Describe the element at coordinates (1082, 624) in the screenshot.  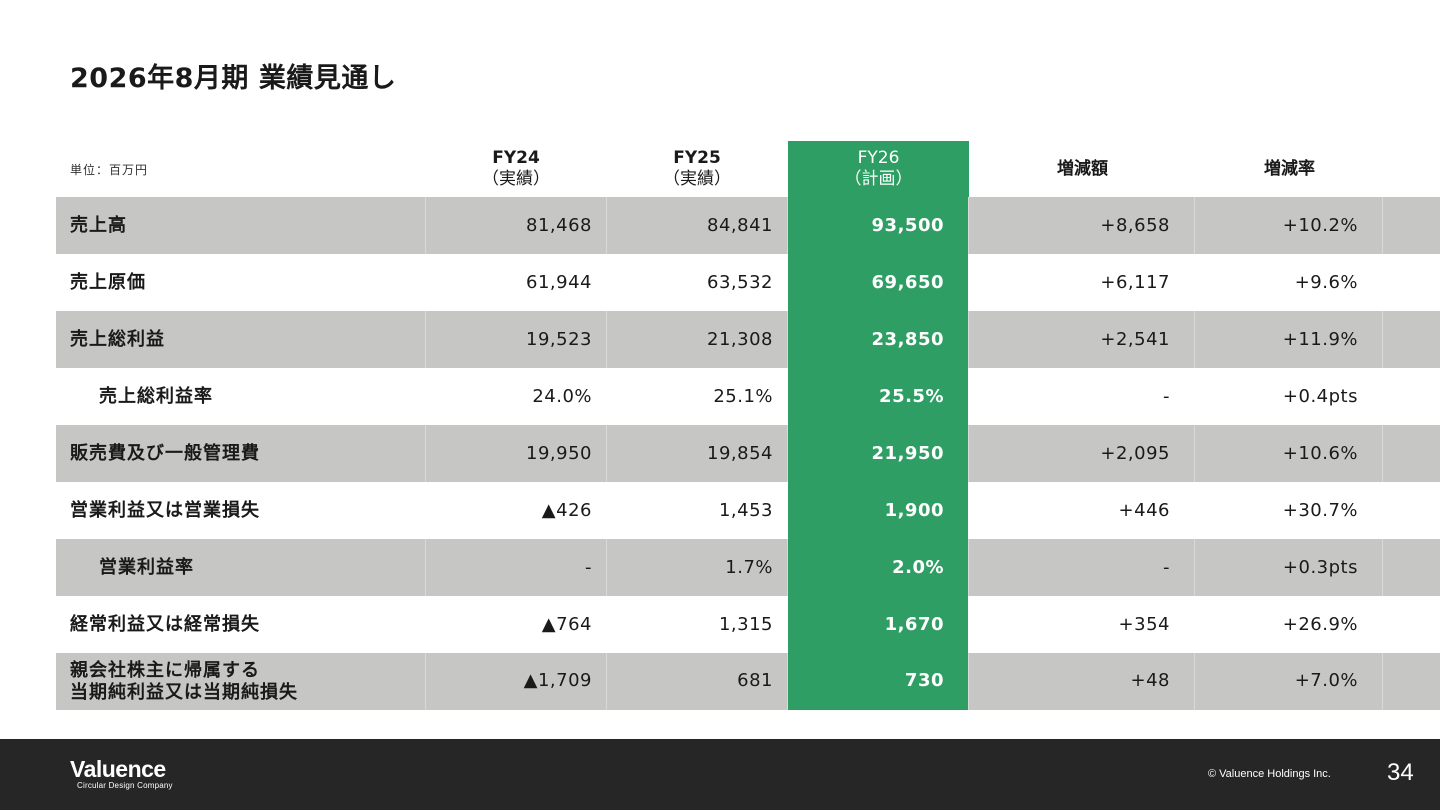
I see `cell-diff: +354` at that location.